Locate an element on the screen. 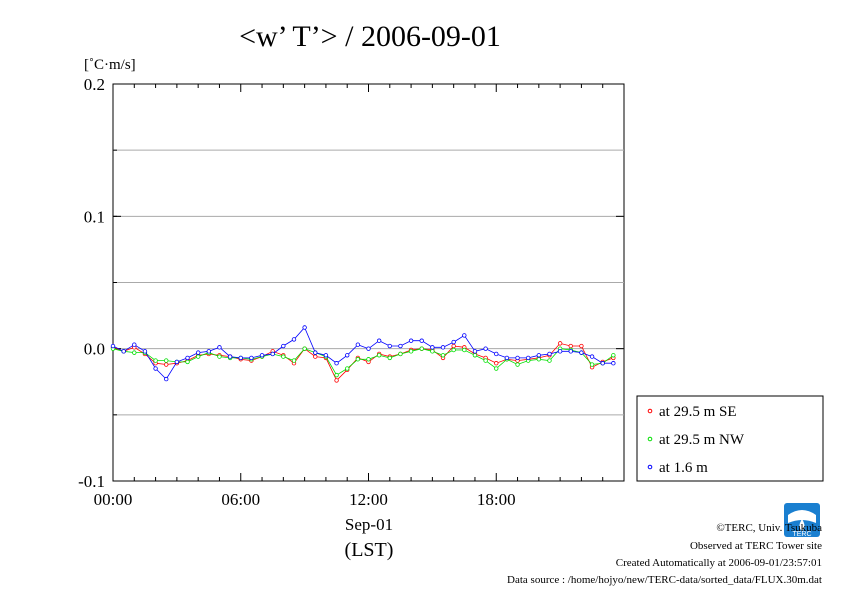 The width and height of the screenshot is (842, 595). series-layer is located at coordinates (363, 354).